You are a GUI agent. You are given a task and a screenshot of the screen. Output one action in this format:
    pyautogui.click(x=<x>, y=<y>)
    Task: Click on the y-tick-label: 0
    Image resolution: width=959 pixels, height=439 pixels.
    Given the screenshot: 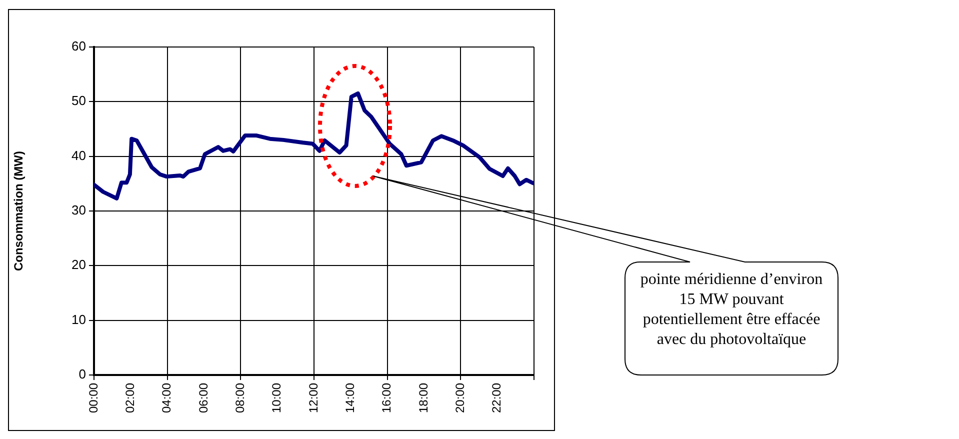 What is the action you would take?
    pyautogui.click(x=82, y=374)
    